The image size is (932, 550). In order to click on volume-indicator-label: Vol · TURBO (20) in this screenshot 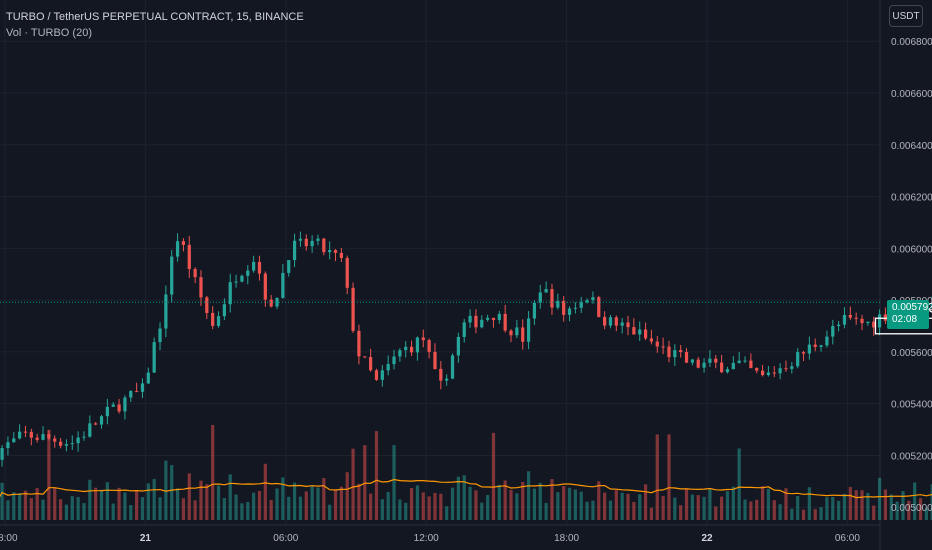, I will do `click(49, 33)`.